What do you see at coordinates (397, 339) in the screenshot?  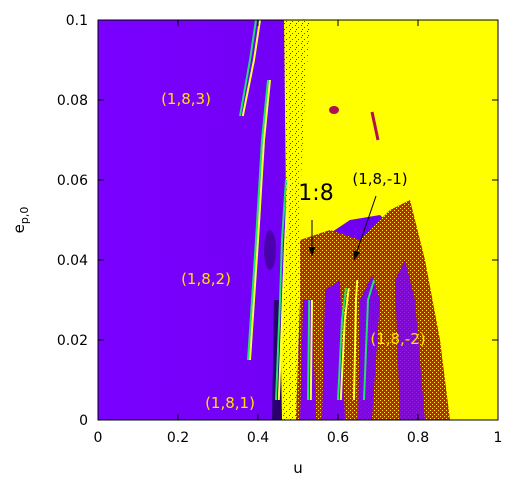 I see `annotation-label: (1,8,-2)` at bounding box center [397, 339].